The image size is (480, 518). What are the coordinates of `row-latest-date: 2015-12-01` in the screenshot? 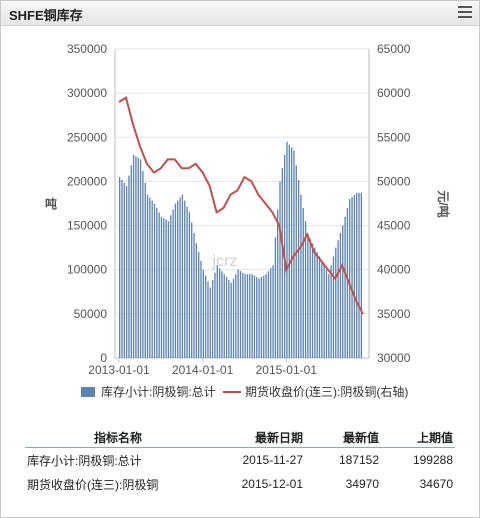 It's located at (272, 484).